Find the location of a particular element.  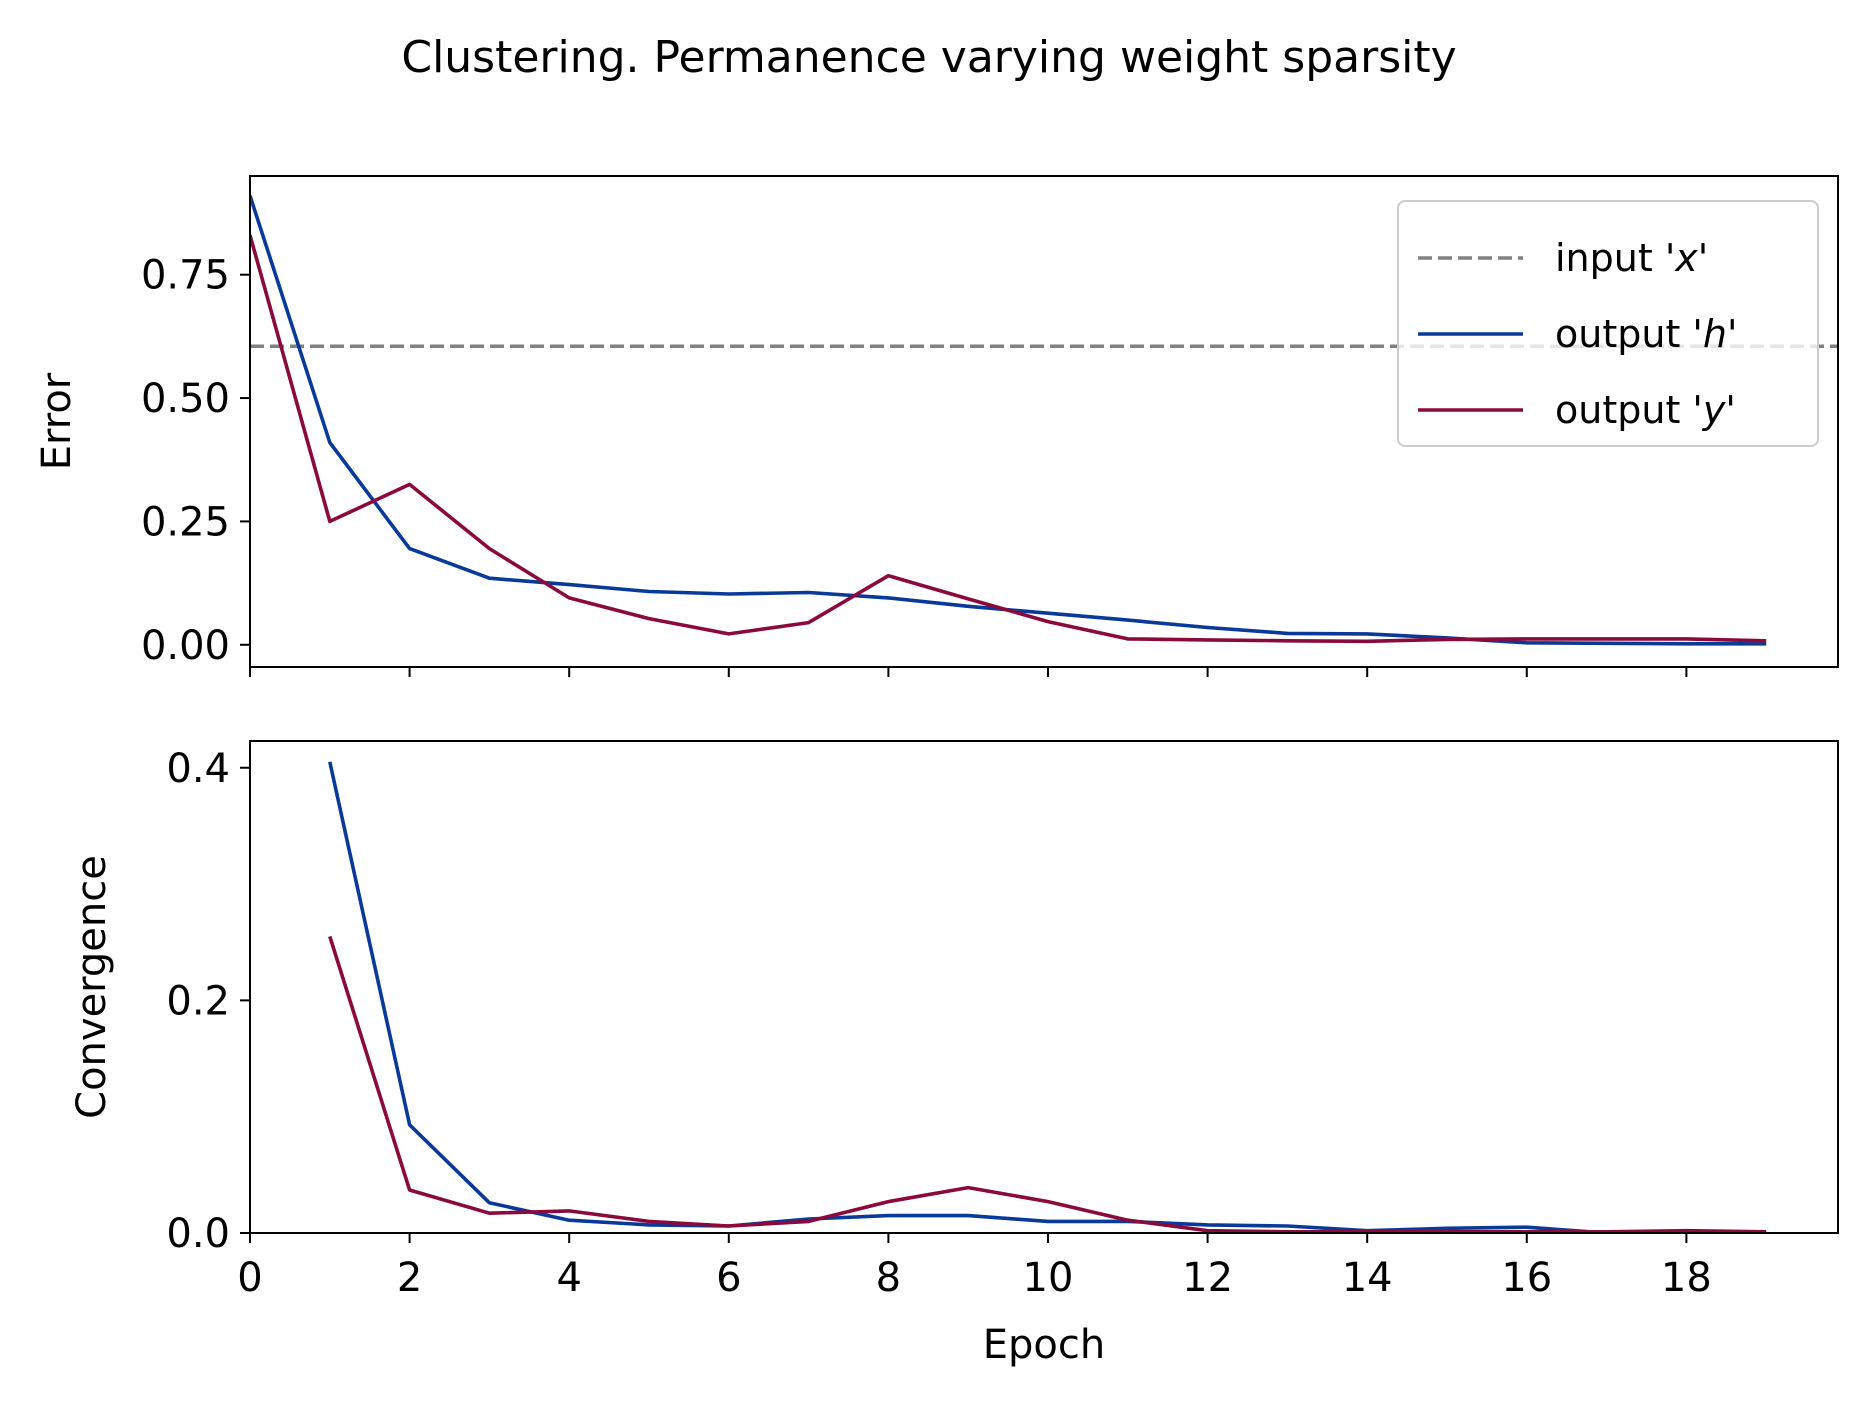

legend-label-var: y is located at coordinates (1714, 410).